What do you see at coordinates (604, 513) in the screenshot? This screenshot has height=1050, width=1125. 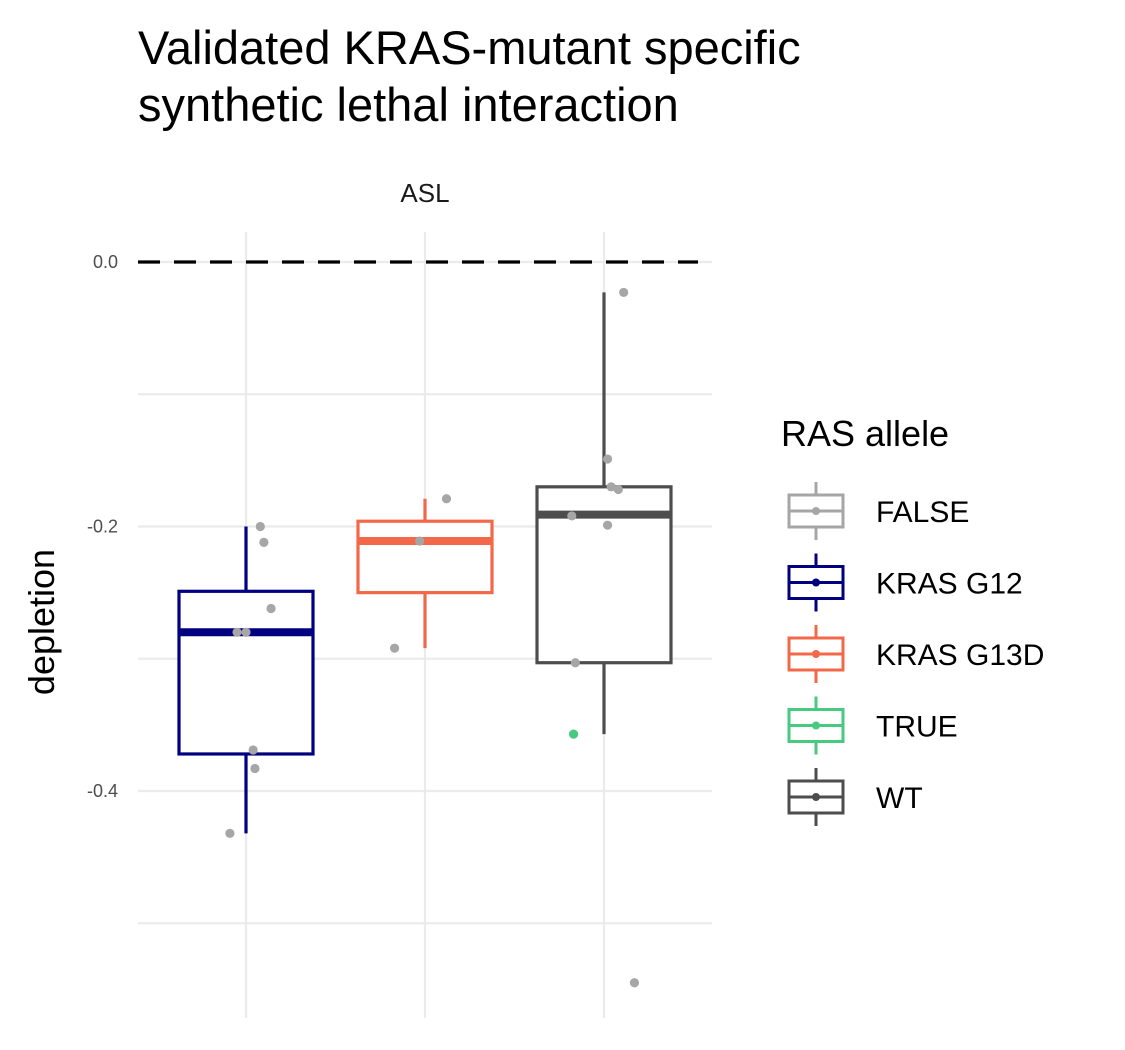 I see `box-wt` at bounding box center [604, 513].